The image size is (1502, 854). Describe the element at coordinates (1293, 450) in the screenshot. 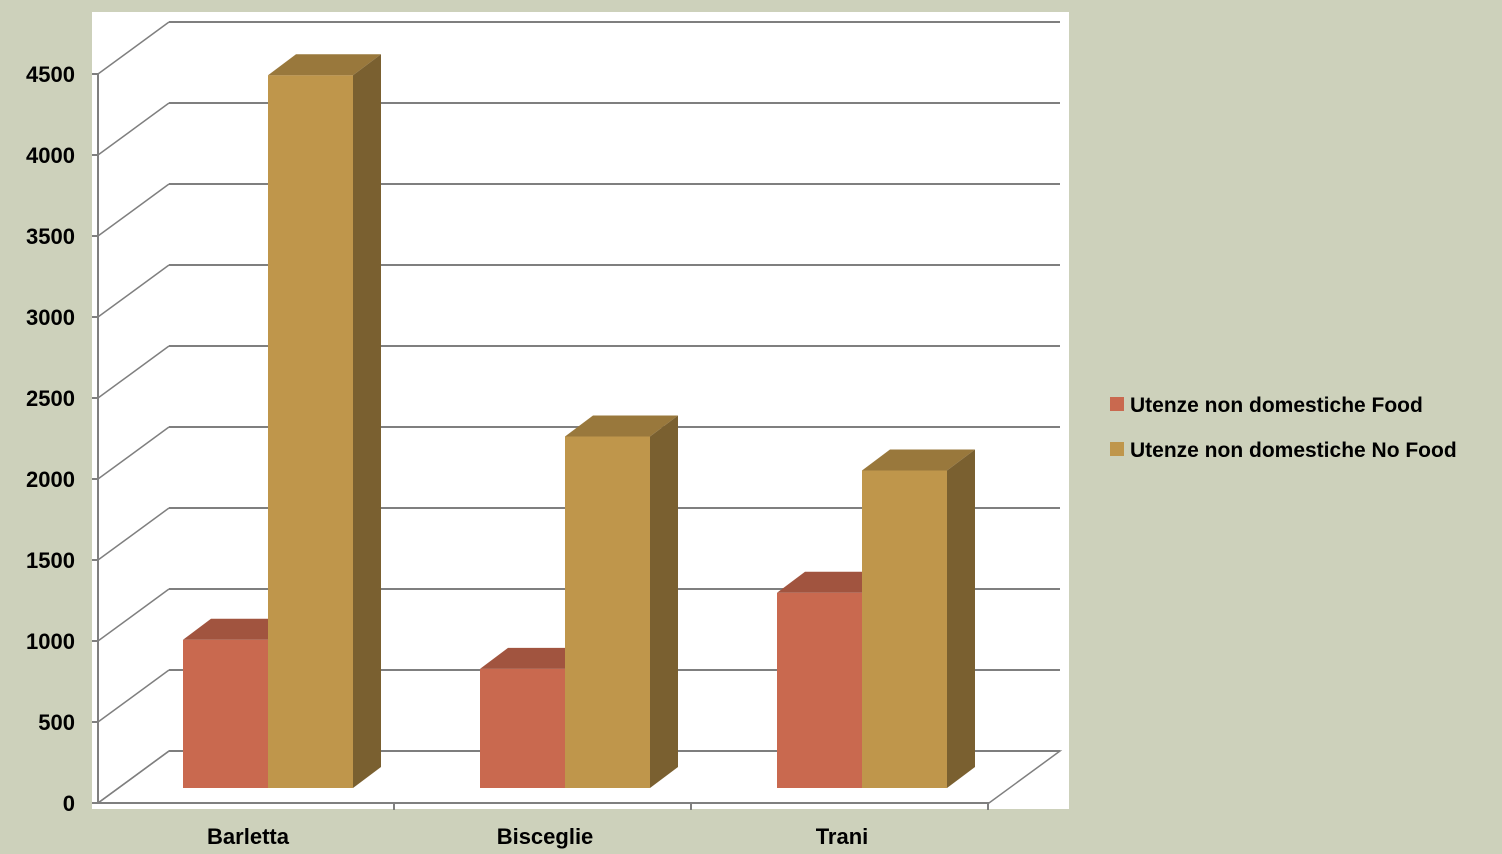

I see `legend-label: Utenze non domestiche No Food` at that location.